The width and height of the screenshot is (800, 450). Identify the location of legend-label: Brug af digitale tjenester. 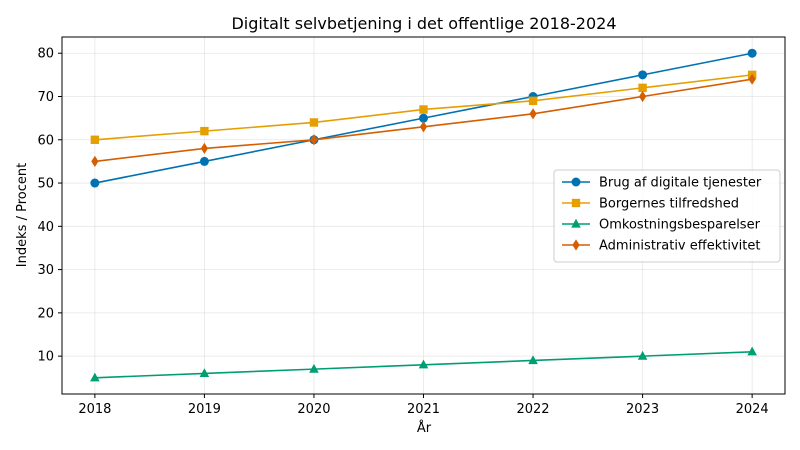
(680, 183).